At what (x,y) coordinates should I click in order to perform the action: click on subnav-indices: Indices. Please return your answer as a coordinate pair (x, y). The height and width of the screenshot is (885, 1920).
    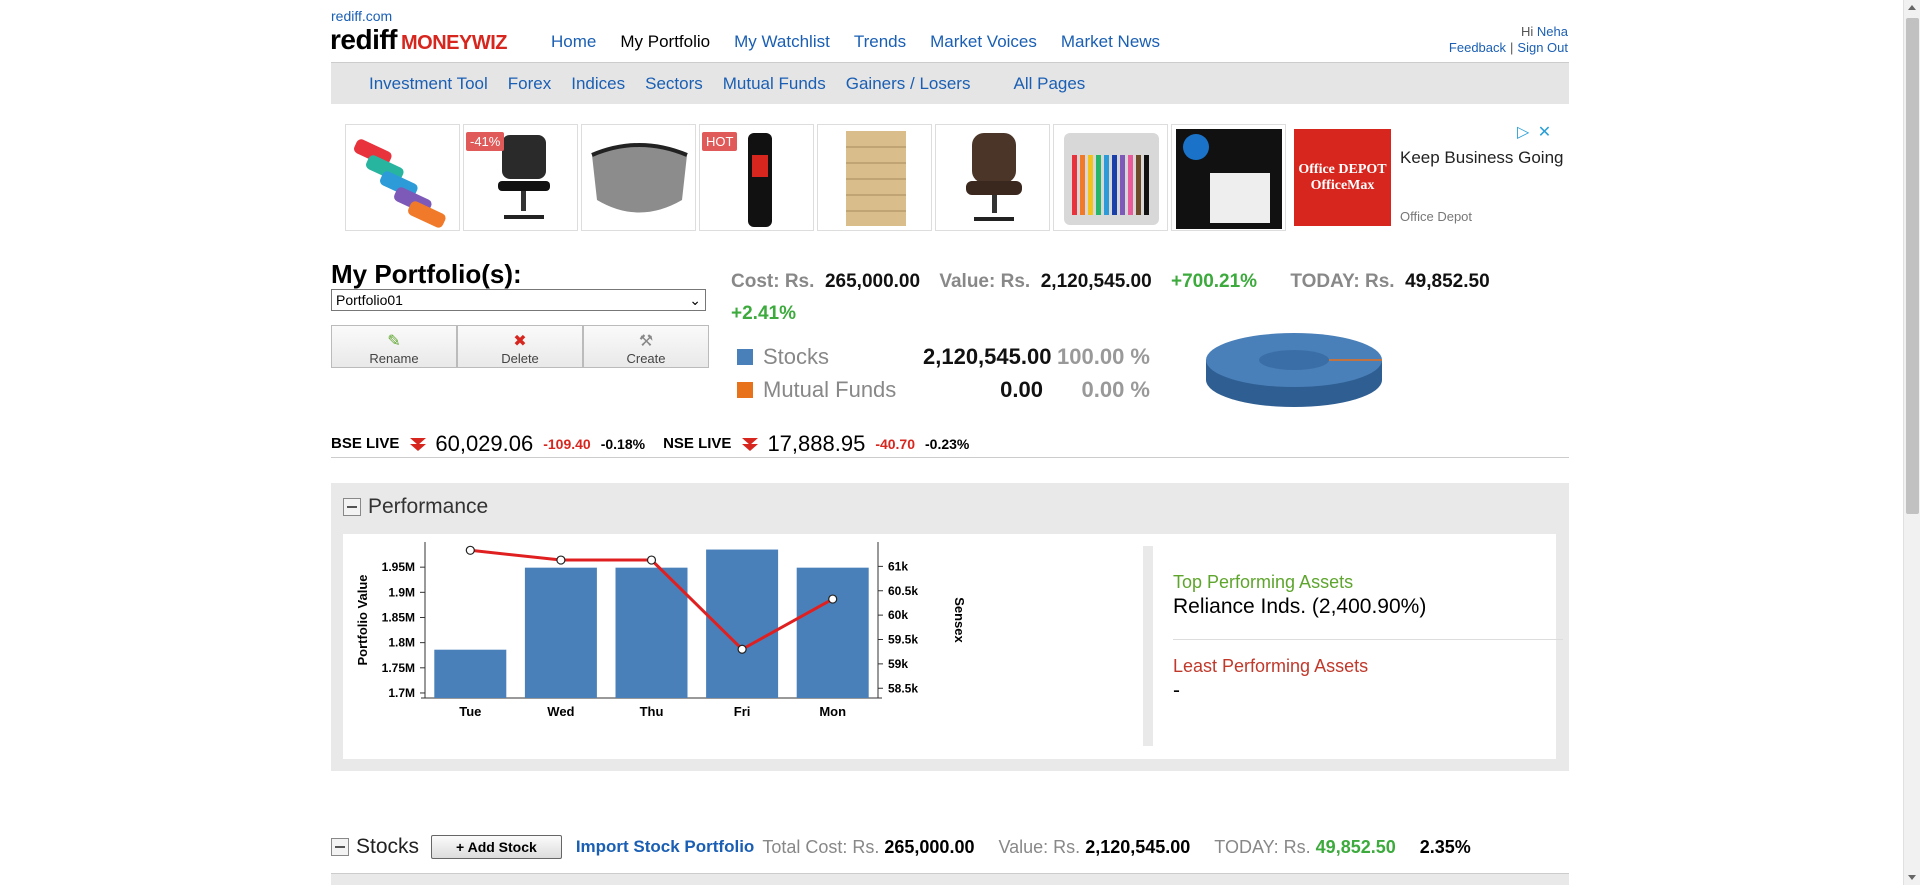
    Looking at the image, I should click on (598, 83).